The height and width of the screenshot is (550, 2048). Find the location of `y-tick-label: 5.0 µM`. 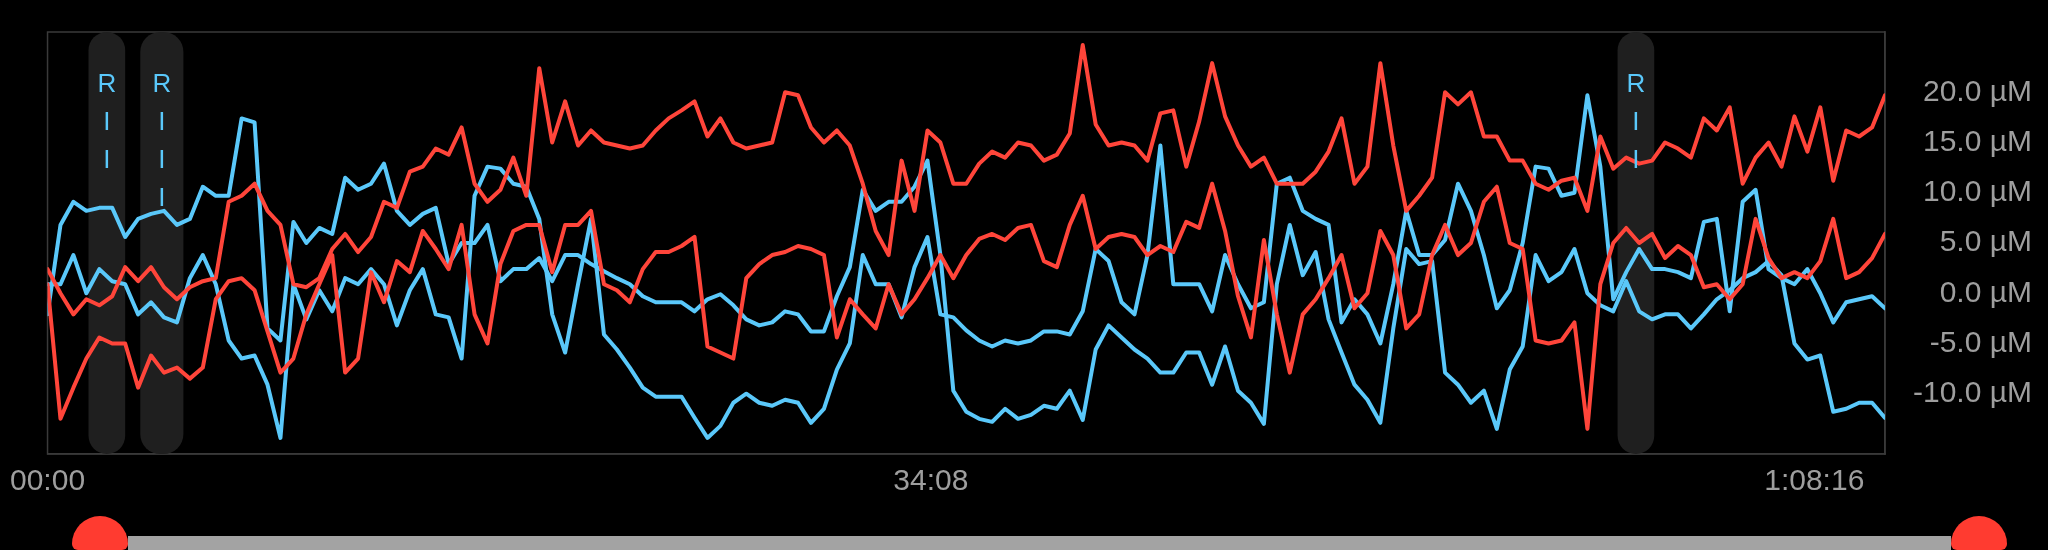

y-tick-label: 5.0 µM is located at coordinates (1985, 241).